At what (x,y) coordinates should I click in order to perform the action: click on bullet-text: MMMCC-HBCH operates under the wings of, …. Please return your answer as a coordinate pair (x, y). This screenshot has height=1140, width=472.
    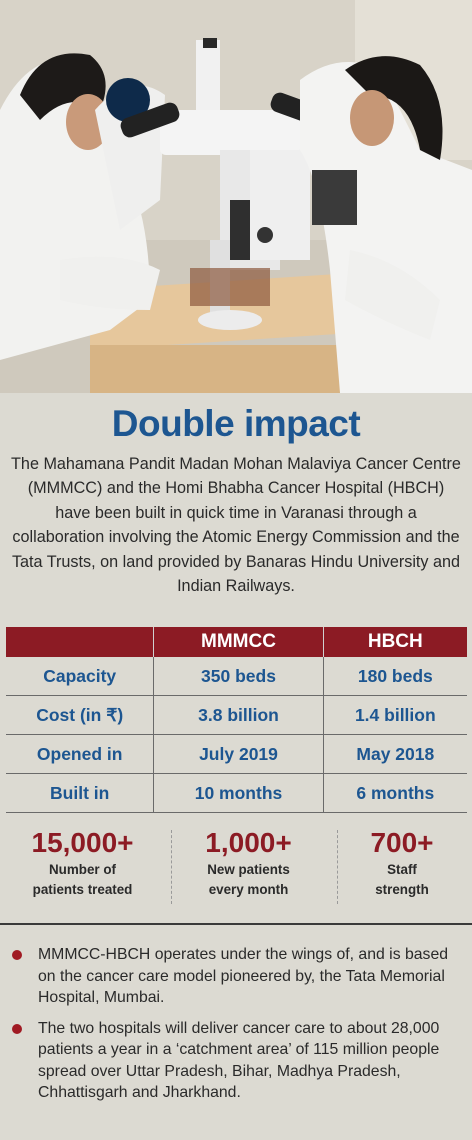
    Looking at the image, I should click on (243, 976).